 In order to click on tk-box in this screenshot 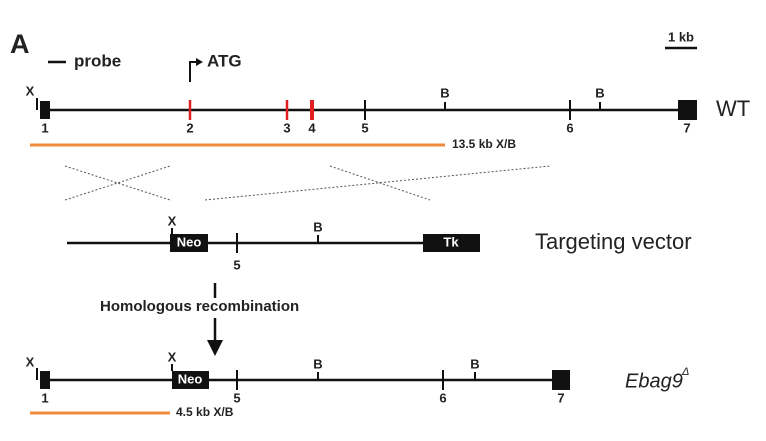, I will do `click(451, 243)`.